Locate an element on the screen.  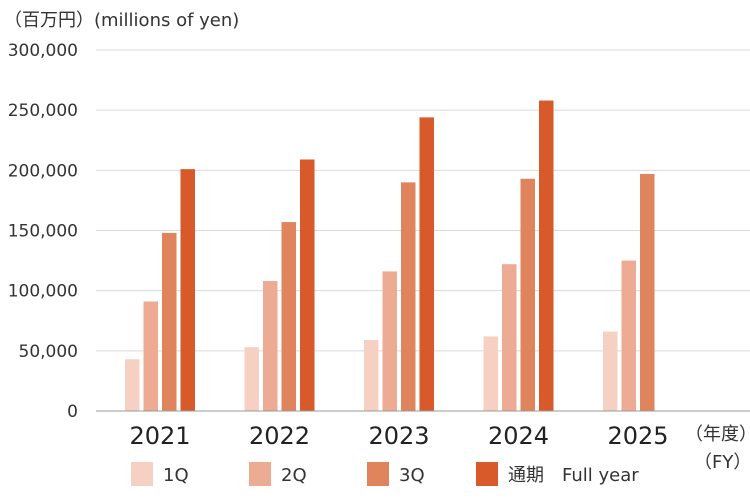
x-tick-label: 2025 is located at coordinates (637, 436).